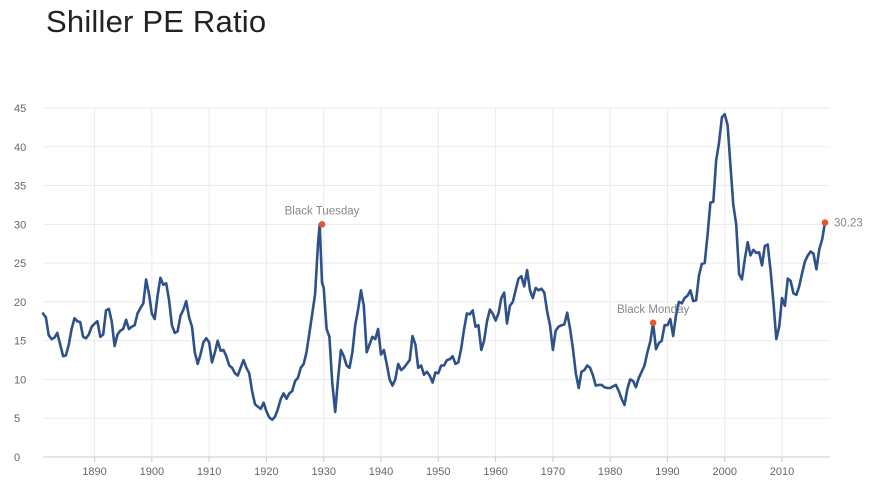  Describe the element at coordinates (266, 472) in the screenshot. I see `x-tick-label: 1920` at that location.